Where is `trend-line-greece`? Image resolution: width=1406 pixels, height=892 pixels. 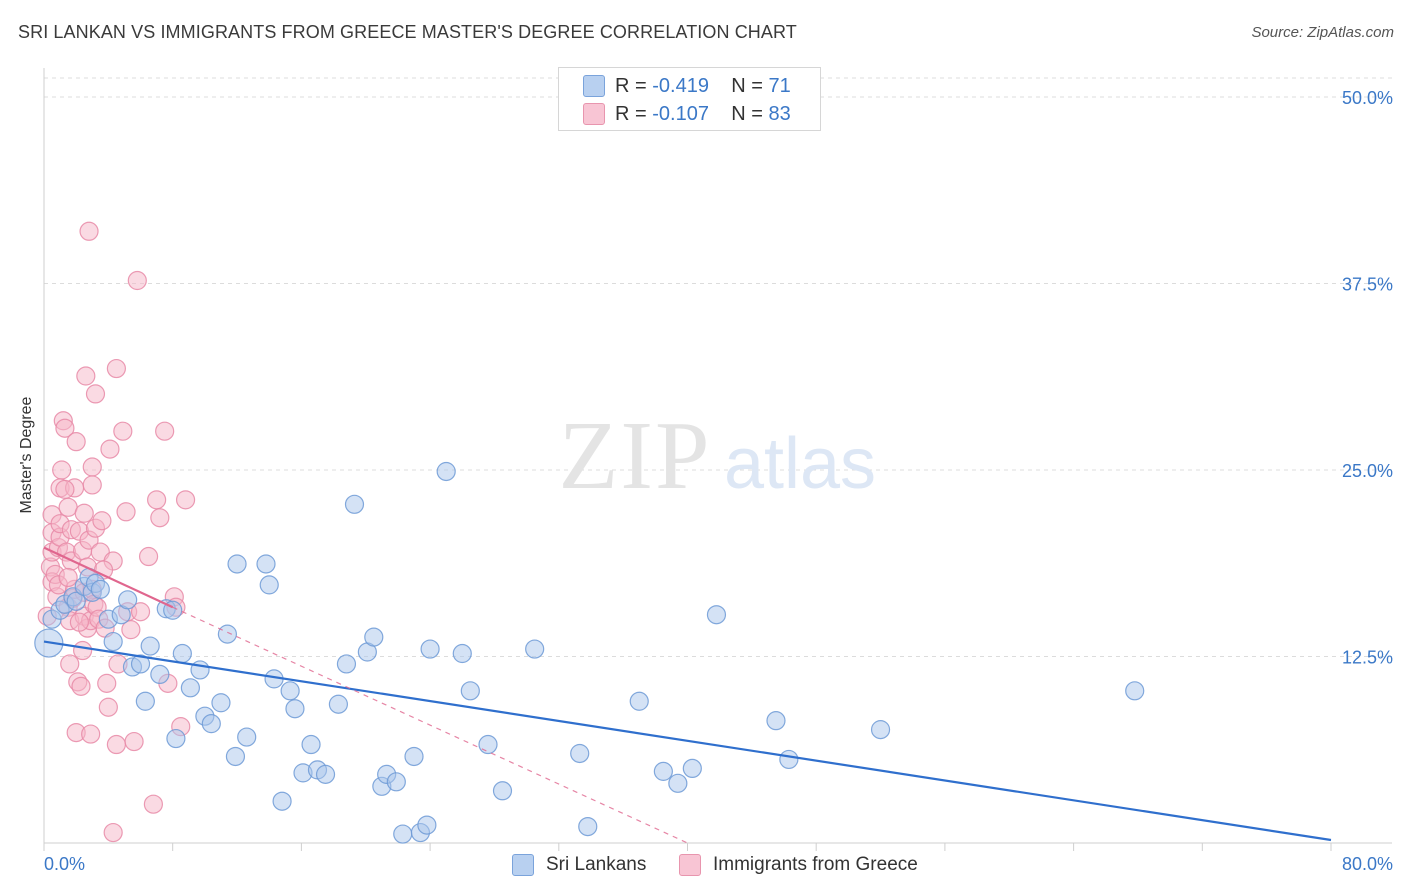
trend-line-greece is located at coordinates (108, 577).